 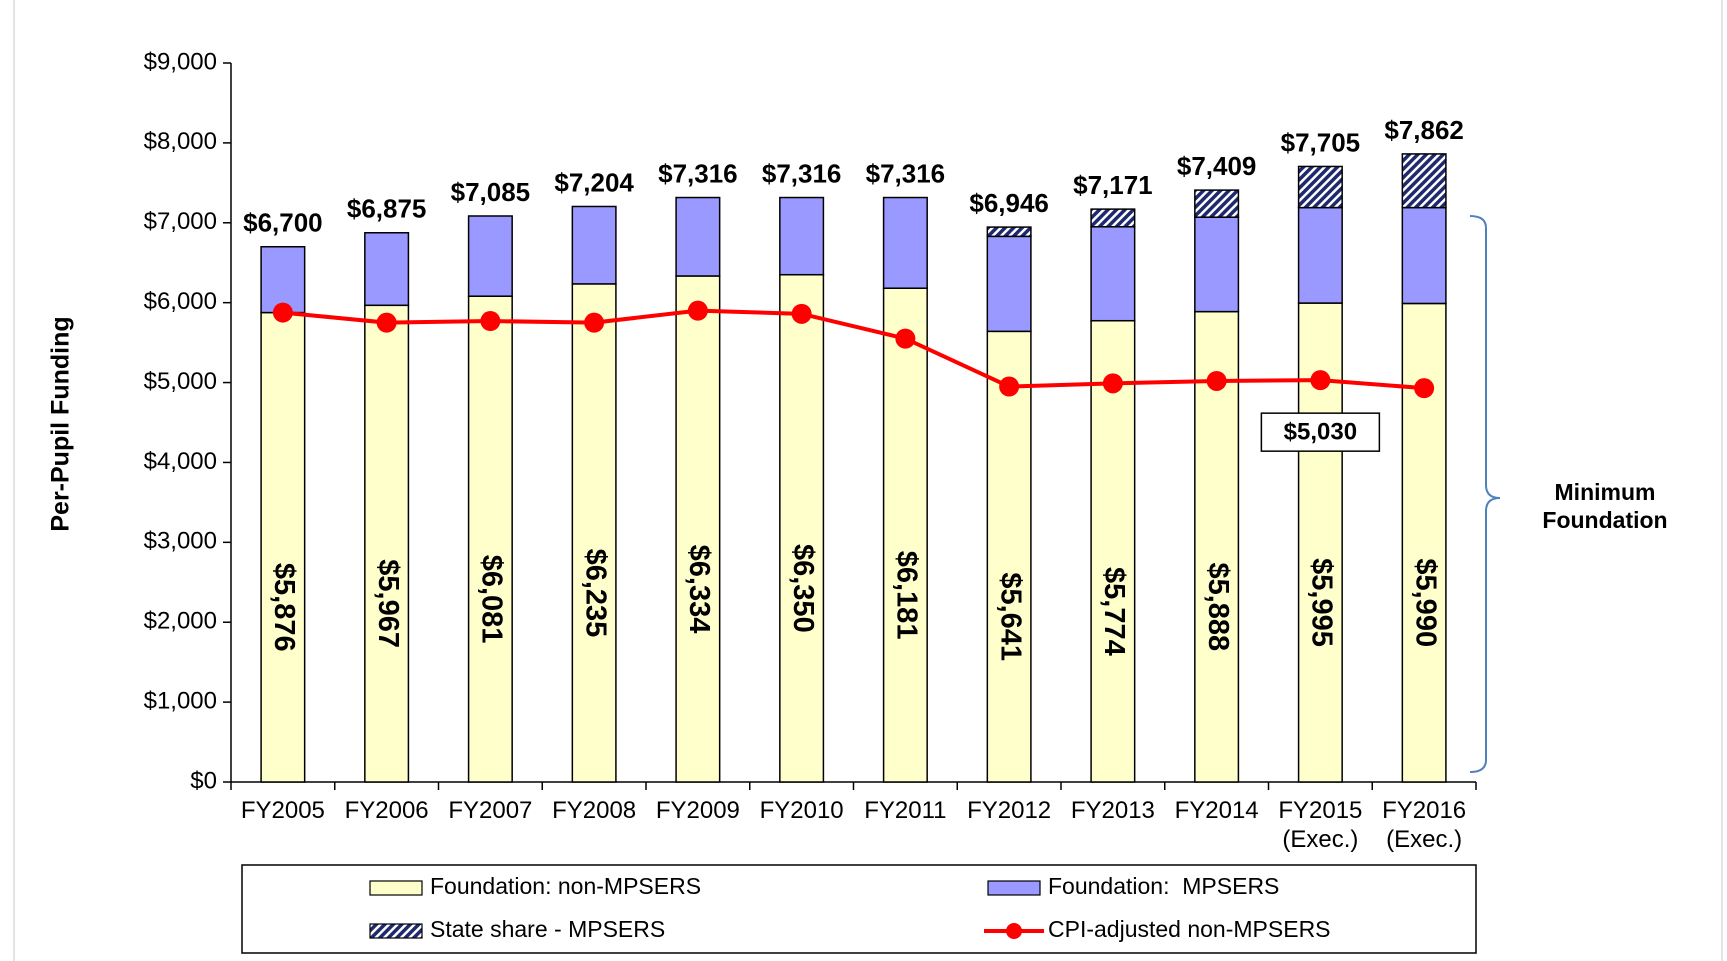 What do you see at coordinates (853, 349) in the screenshot?
I see `line` at bounding box center [853, 349].